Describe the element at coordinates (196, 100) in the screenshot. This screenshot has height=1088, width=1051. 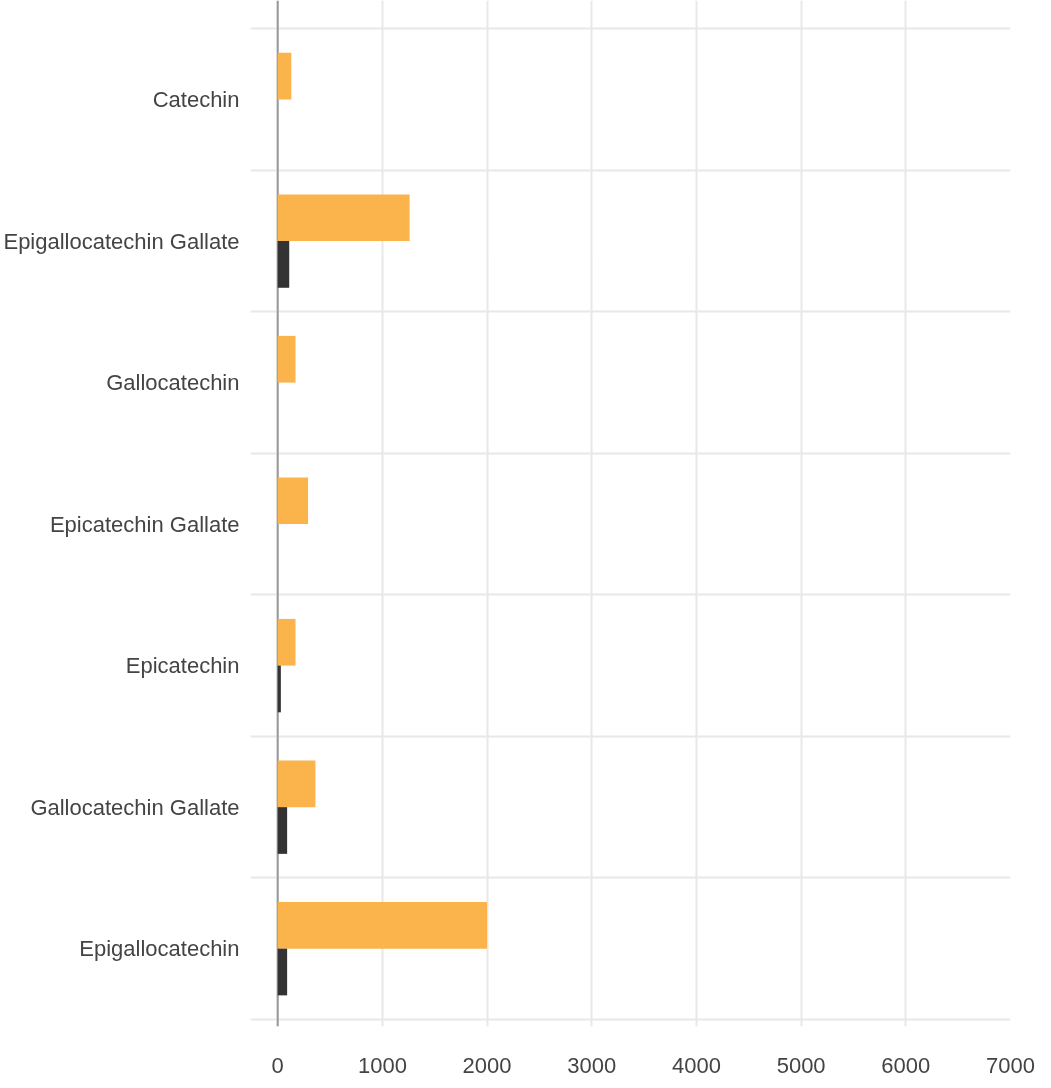
I see `y-tick-label: Catechin` at that location.